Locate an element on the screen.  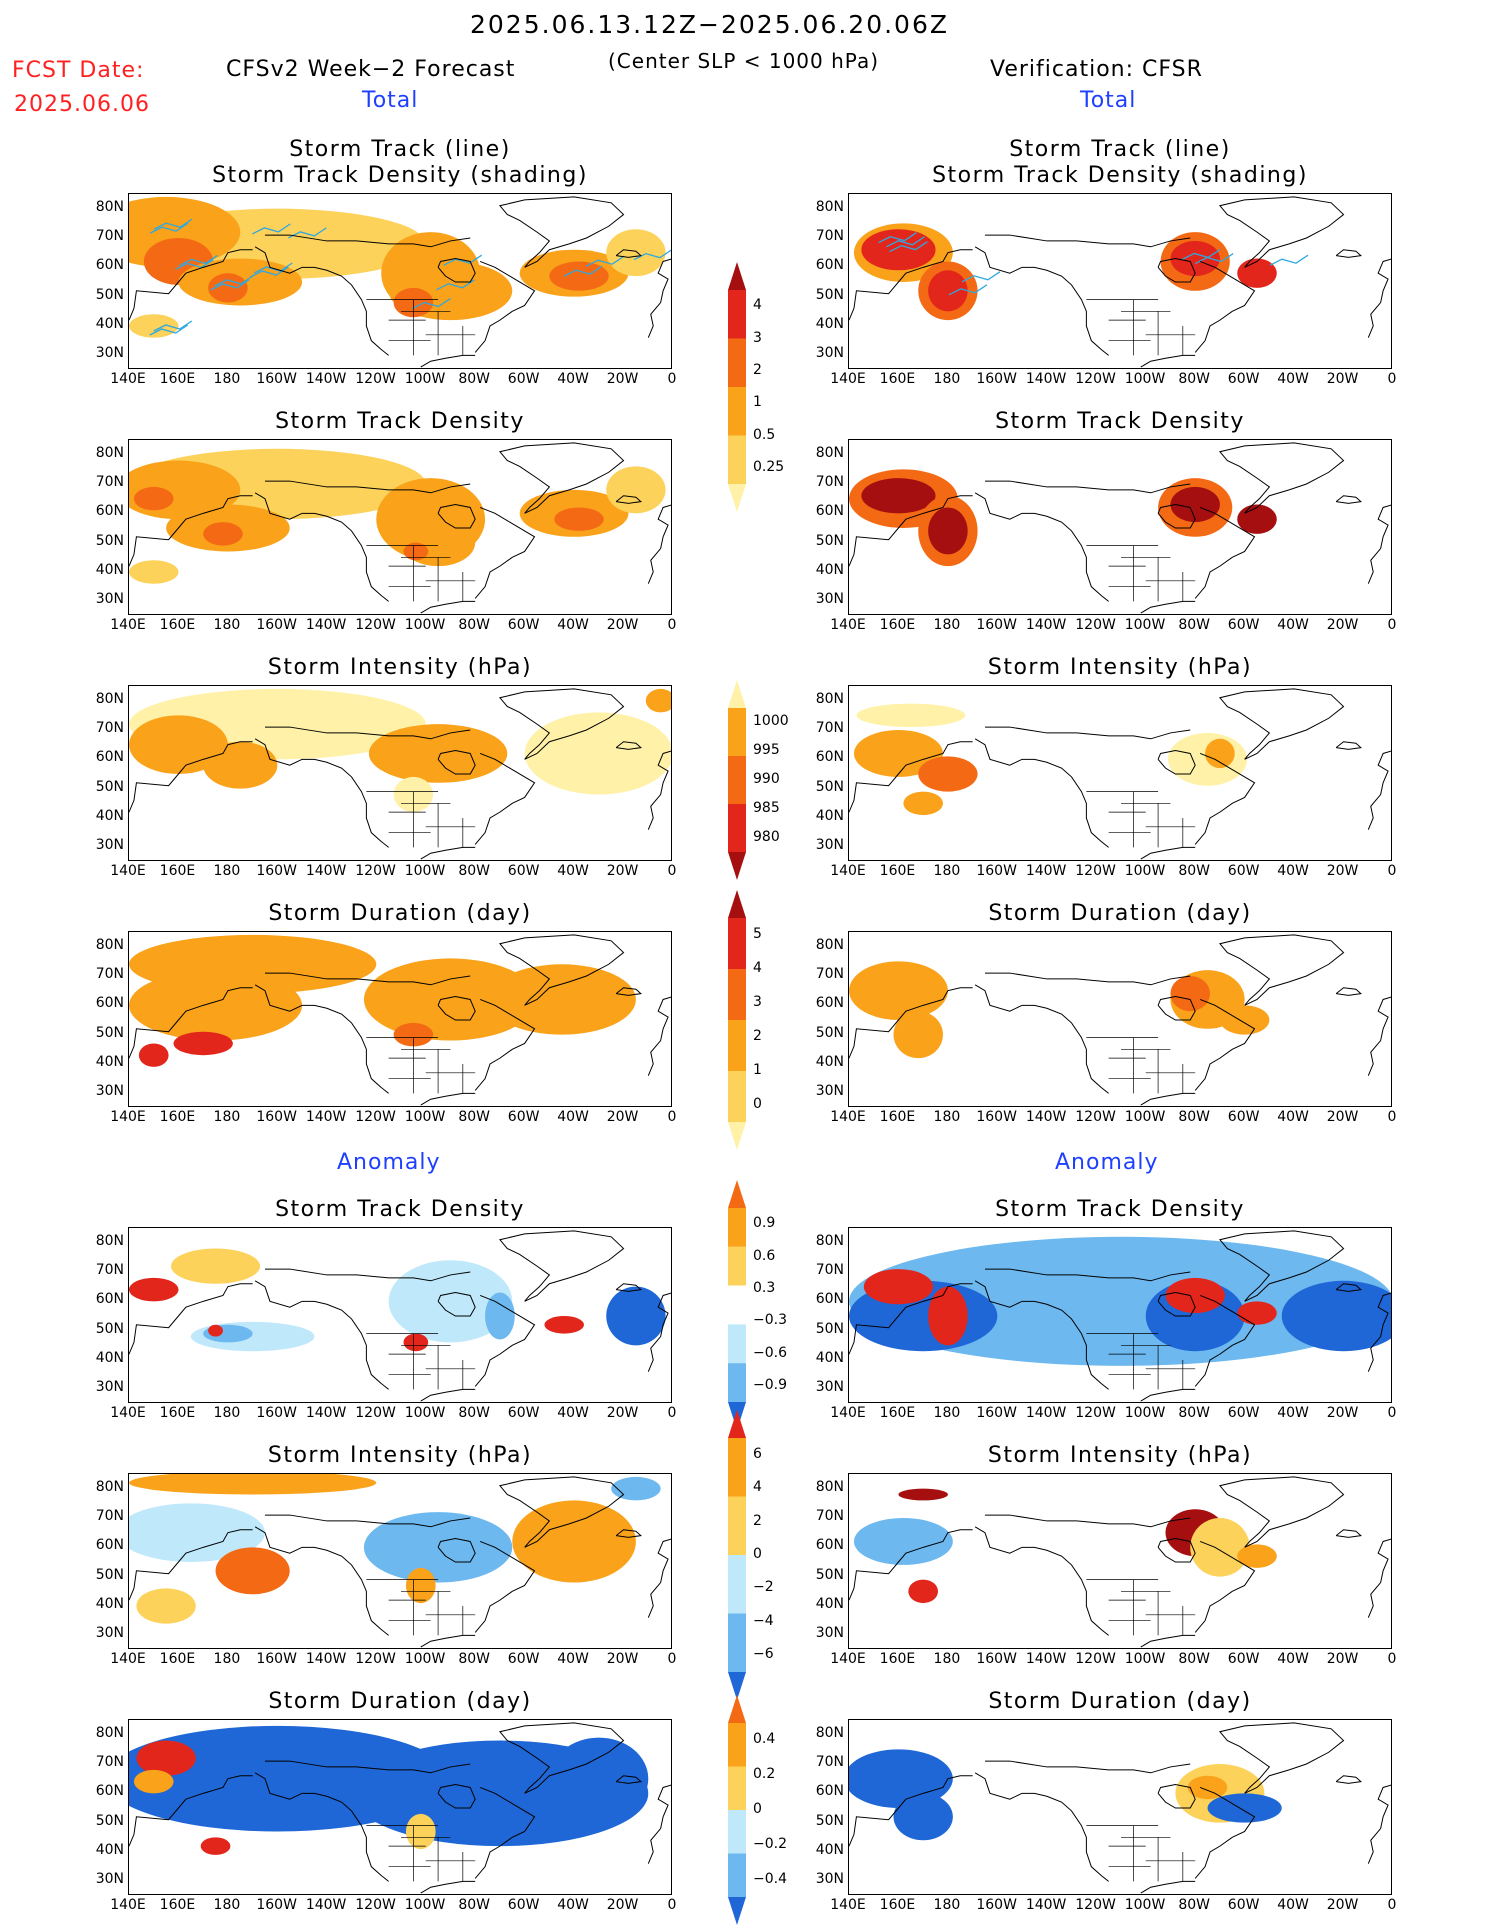
lon-tick-label: 160E is located at coordinates (177, 1905).